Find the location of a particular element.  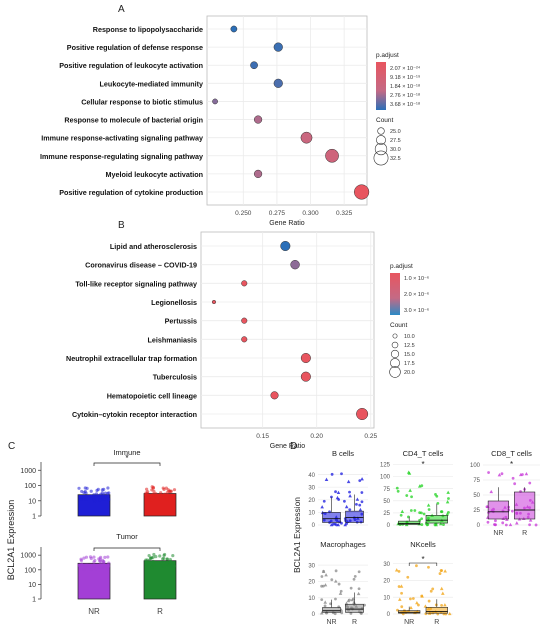

color-legend-label: 2.0 × 10⁻⁶ is located at coordinates (416, 294).